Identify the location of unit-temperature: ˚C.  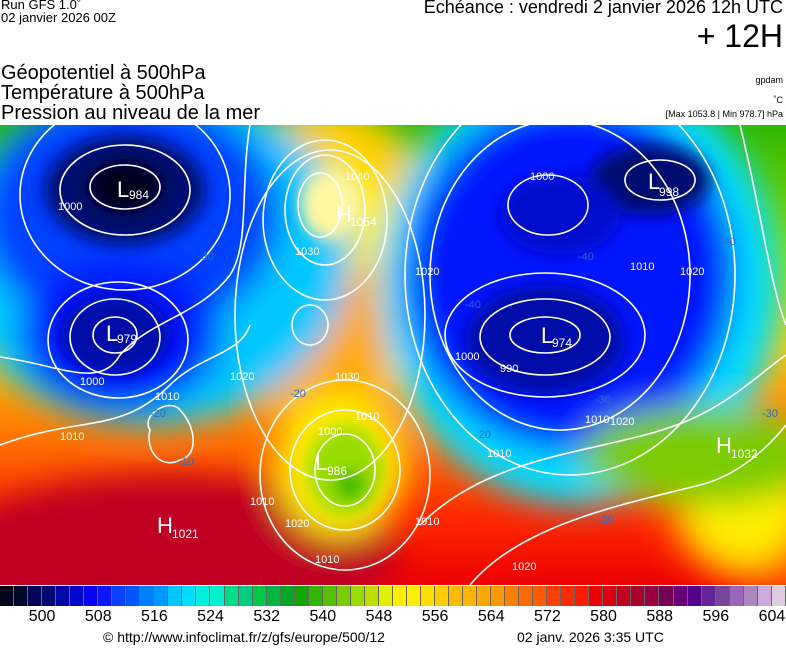
(778, 100).